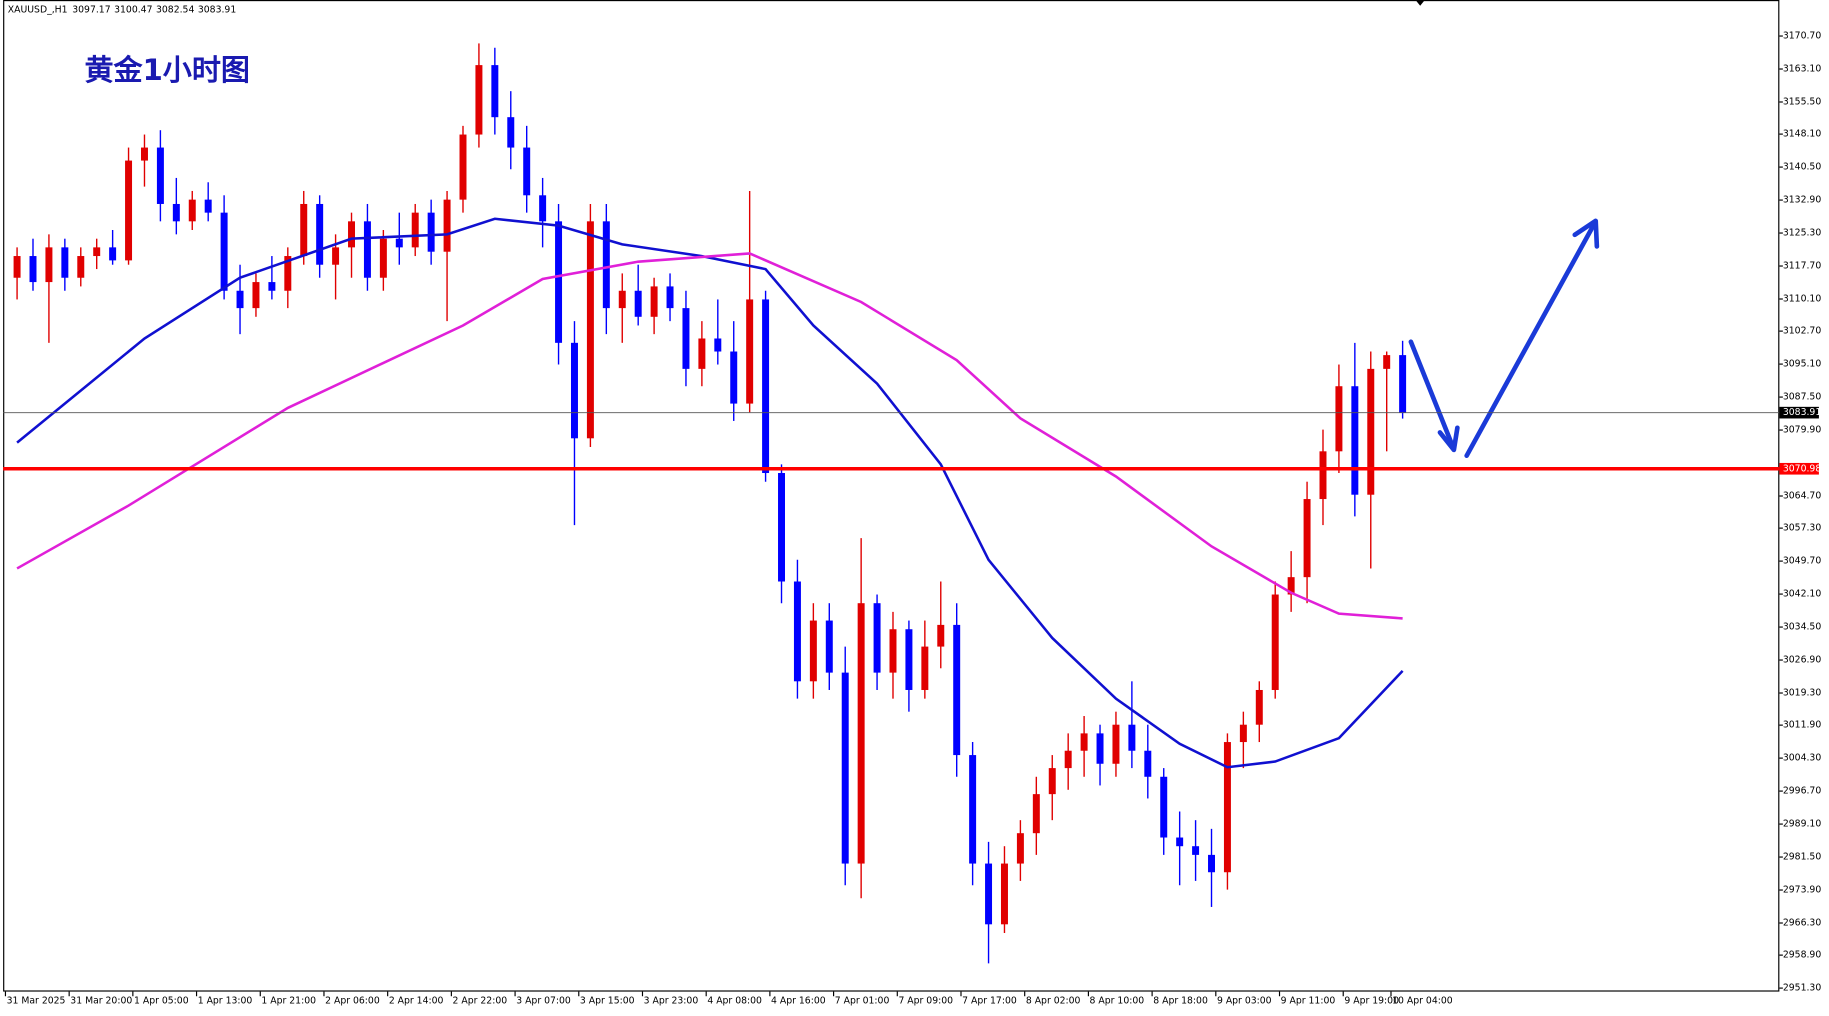 The width and height of the screenshot is (1829, 1016). Describe the element at coordinates (1802, 266) in the screenshot. I see `y-tick-label: 3117.70` at that location.